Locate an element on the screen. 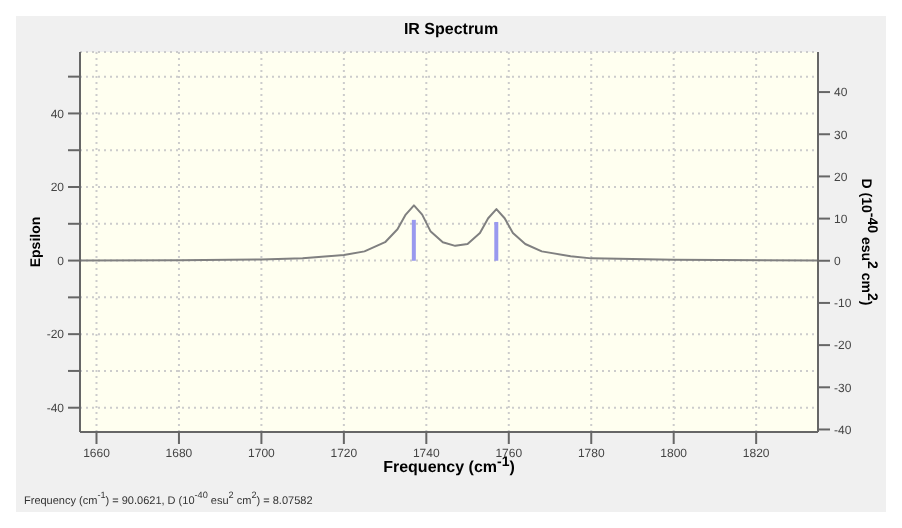 The height and width of the screenshot is (528, 902). x-axis-title: Frequency (cm$^{-1}$) is located at coordinates (449, 465).